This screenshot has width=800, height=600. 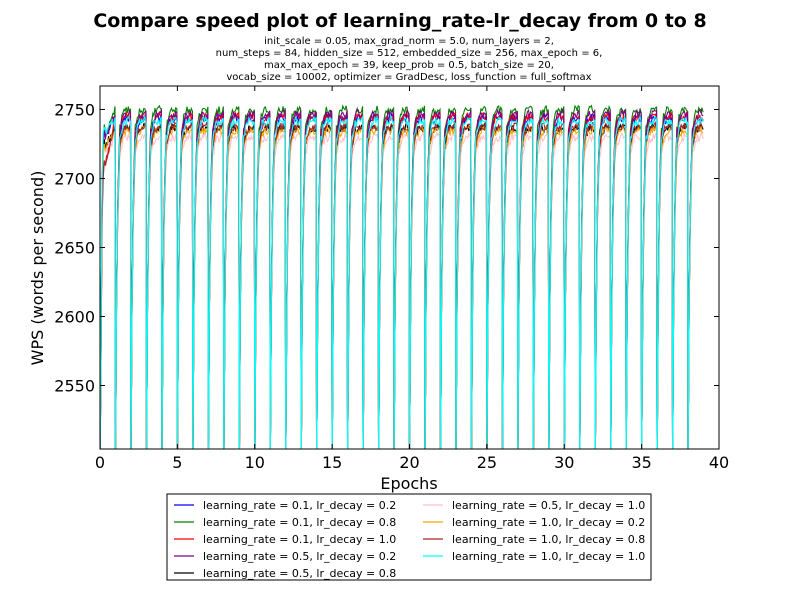 I want to click on legend-entry: learning_rate = 1.0, lr_decay = 0.8, so click(x=548, y=539).